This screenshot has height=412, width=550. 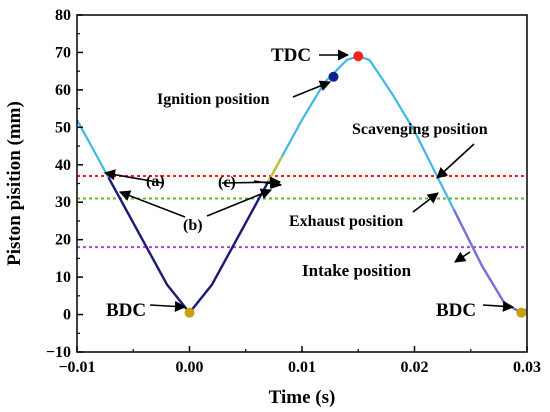 I want to click on label-b: (b), so click(x=193, y=225).